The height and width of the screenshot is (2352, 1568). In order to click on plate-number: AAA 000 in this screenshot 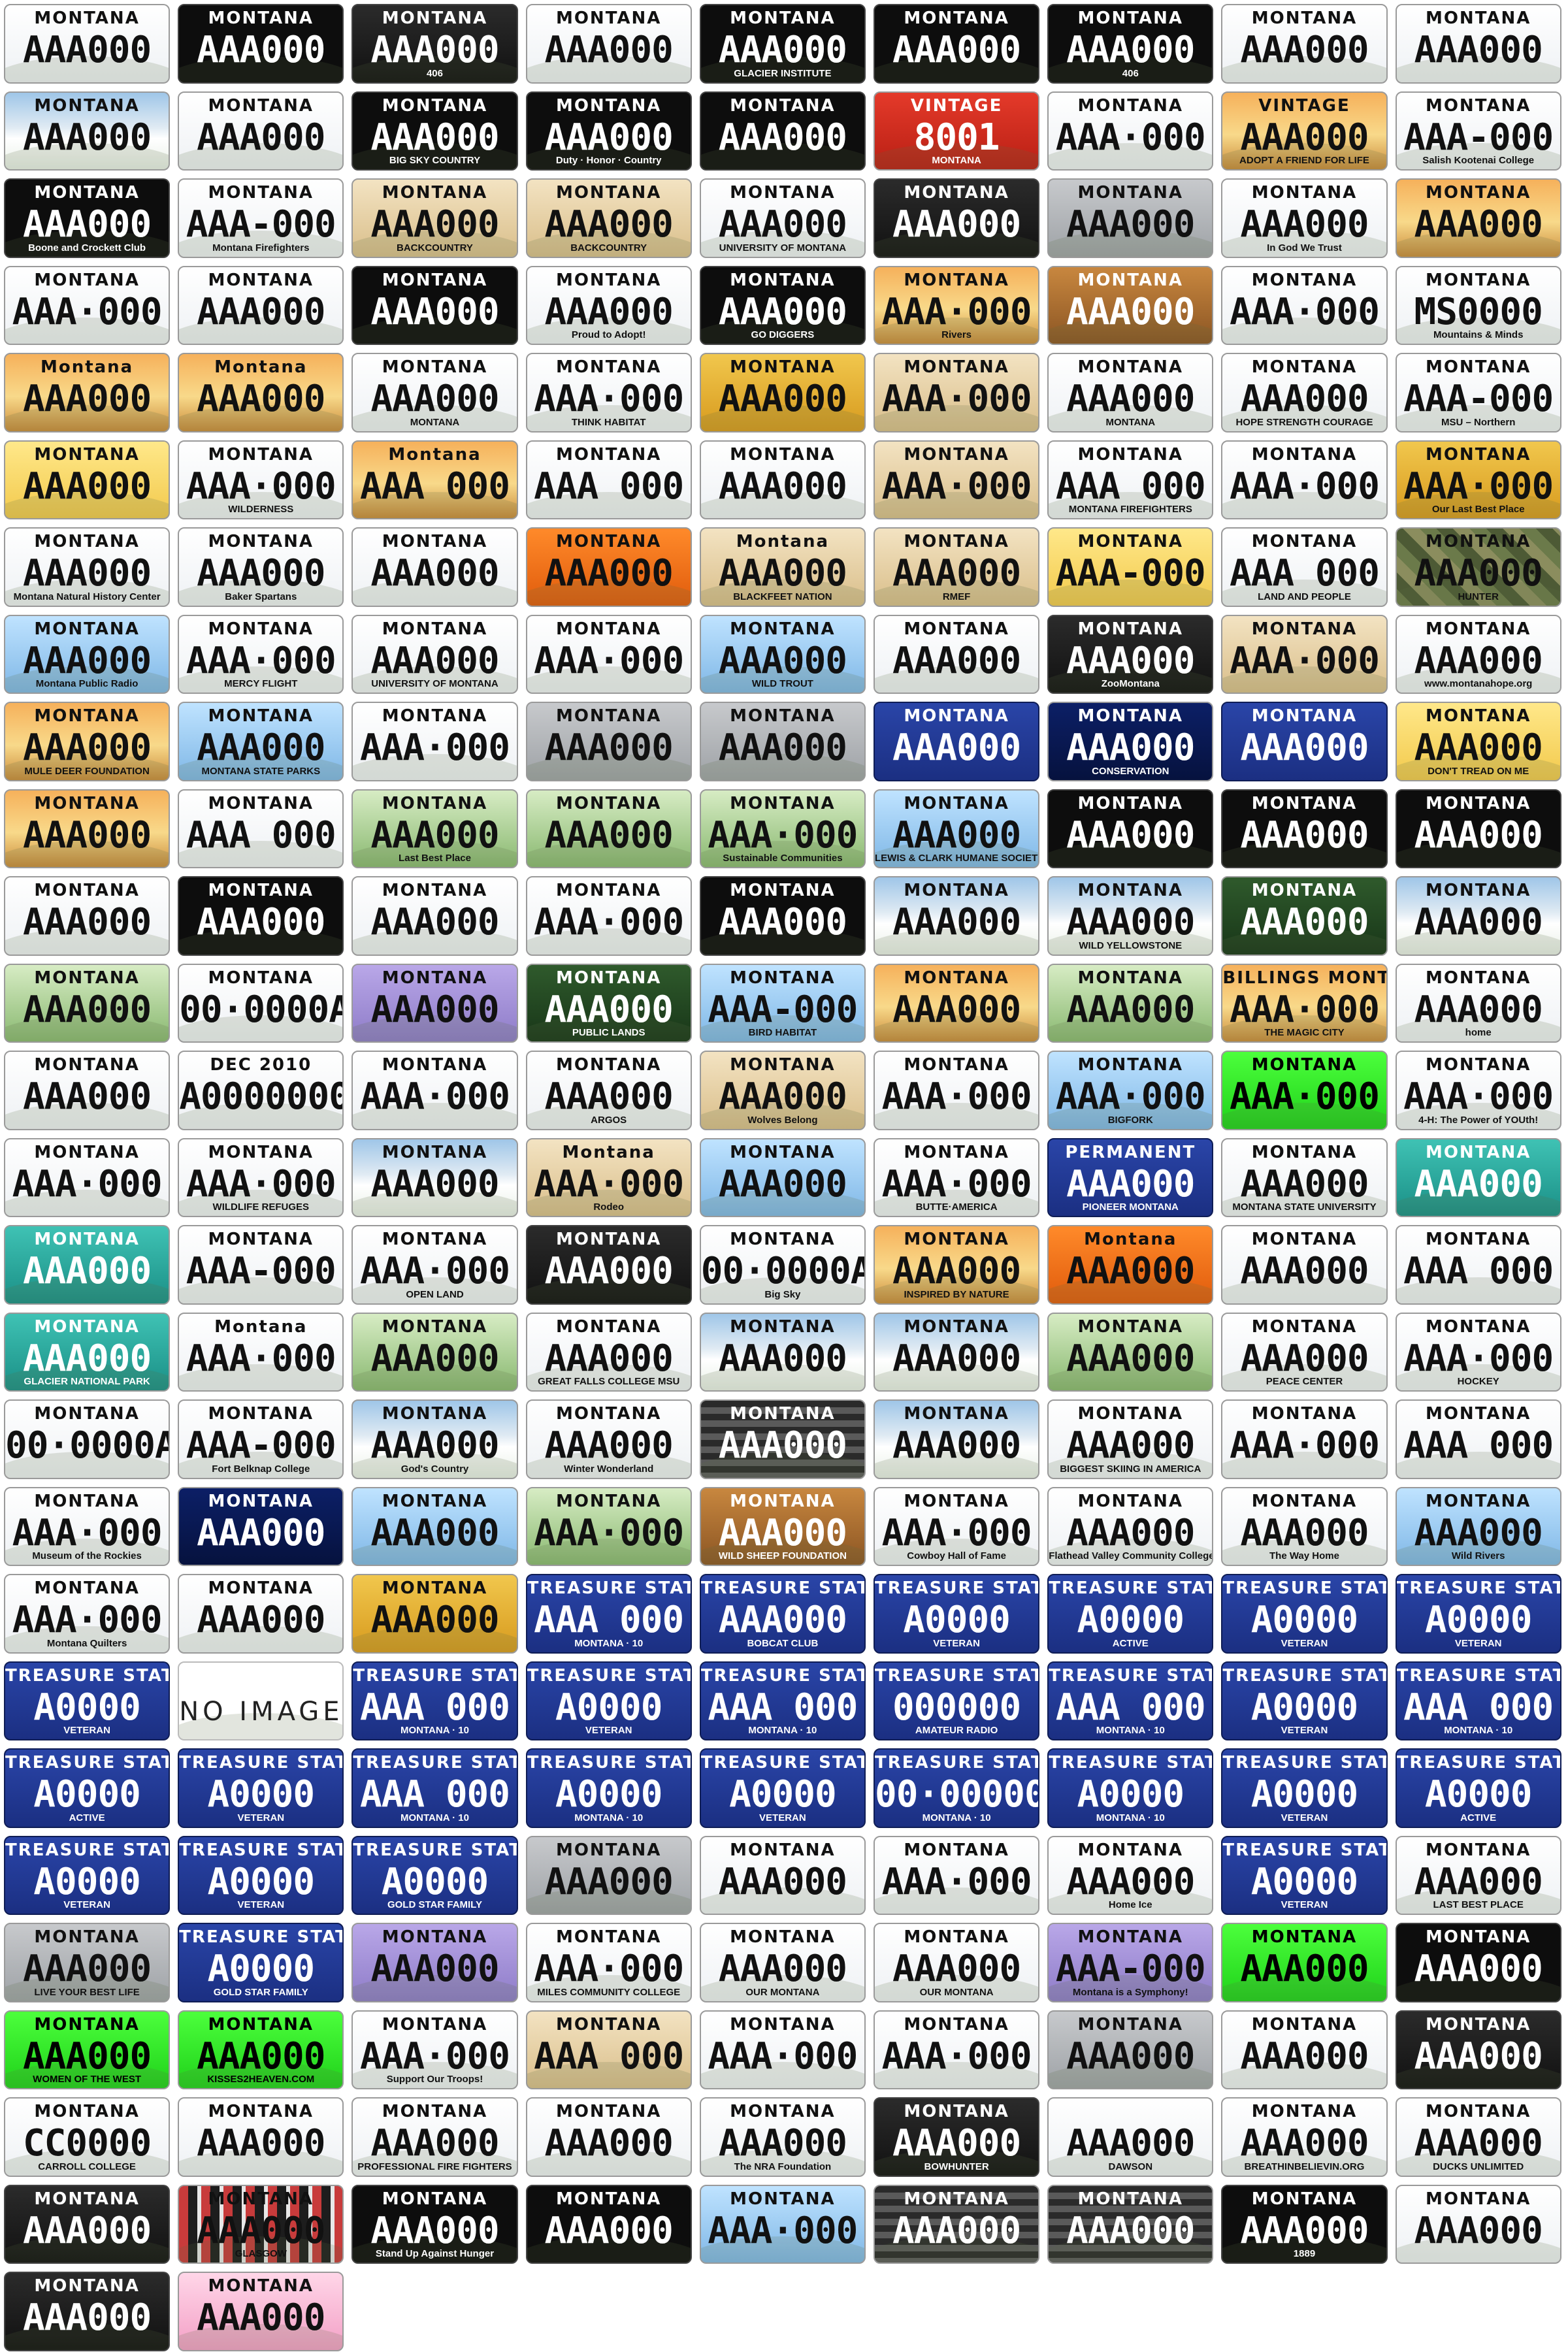, I will do `click(1478, 1707)`.